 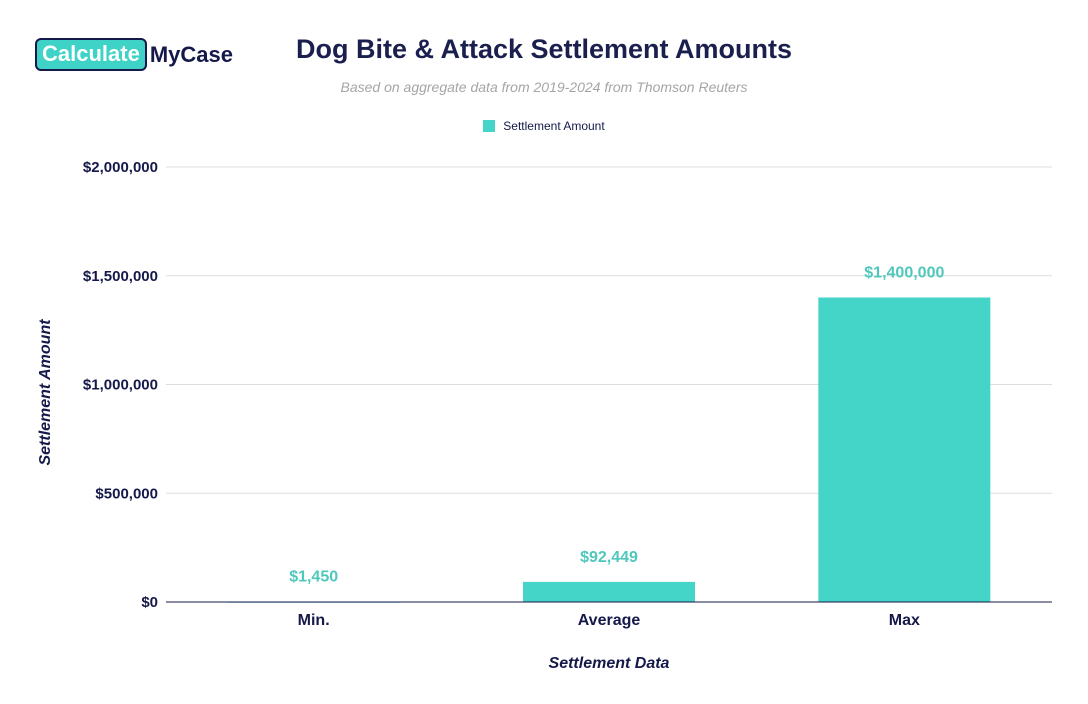 What do you see at coordinates (120, 167) in the screenshot?
I see `y-tick-label: $2,000,000` at bounding box center [120, 167].